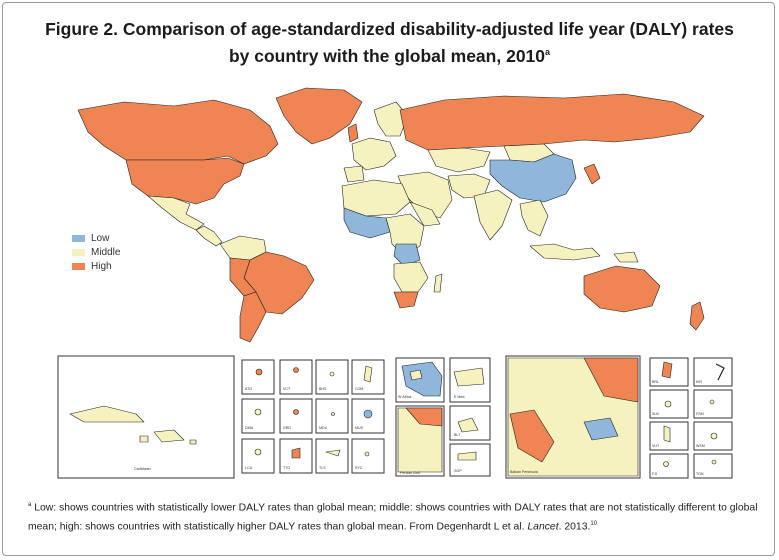 The image size is (779, 560). What do you see at coordinates (470, 423) in the screenshot?
I see `inset-blt: BLT` at bounding box center [470, 423].